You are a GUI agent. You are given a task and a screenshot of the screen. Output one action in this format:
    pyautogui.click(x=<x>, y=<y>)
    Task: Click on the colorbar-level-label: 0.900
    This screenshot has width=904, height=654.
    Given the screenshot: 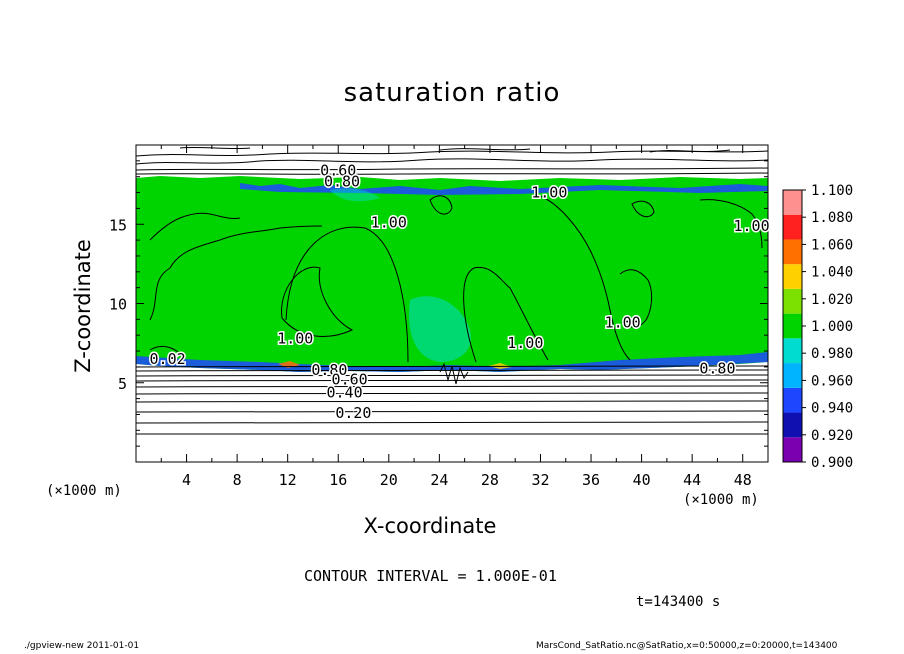 What is the action you would take?
    pyautogui.click(x=832, y=463)
    